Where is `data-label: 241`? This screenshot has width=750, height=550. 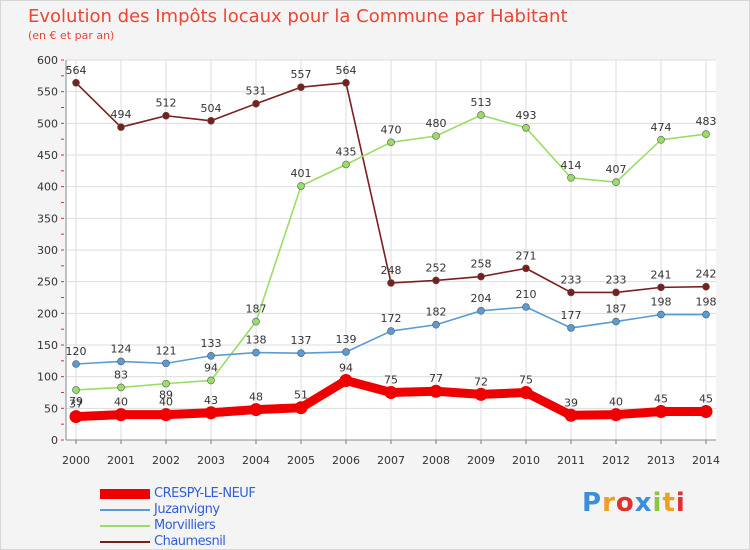 data-label: 241 is located at coordinates (661, 274).